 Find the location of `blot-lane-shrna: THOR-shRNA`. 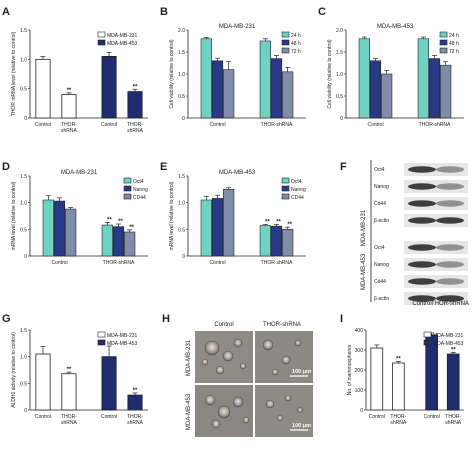

blot-lane-shrna: THOR-shRNA is located at coordinates (450, 304).